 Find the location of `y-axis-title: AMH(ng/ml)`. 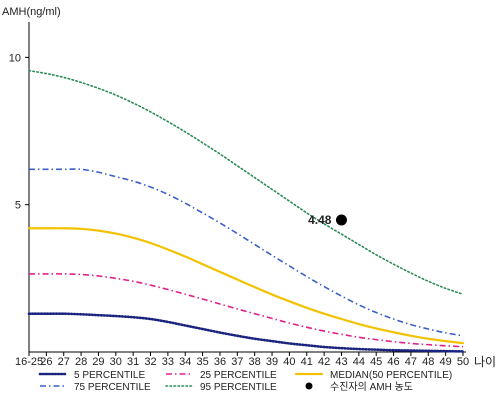

y-axis-title: AMH(ng/ml) is located at coordinates (31, 12).